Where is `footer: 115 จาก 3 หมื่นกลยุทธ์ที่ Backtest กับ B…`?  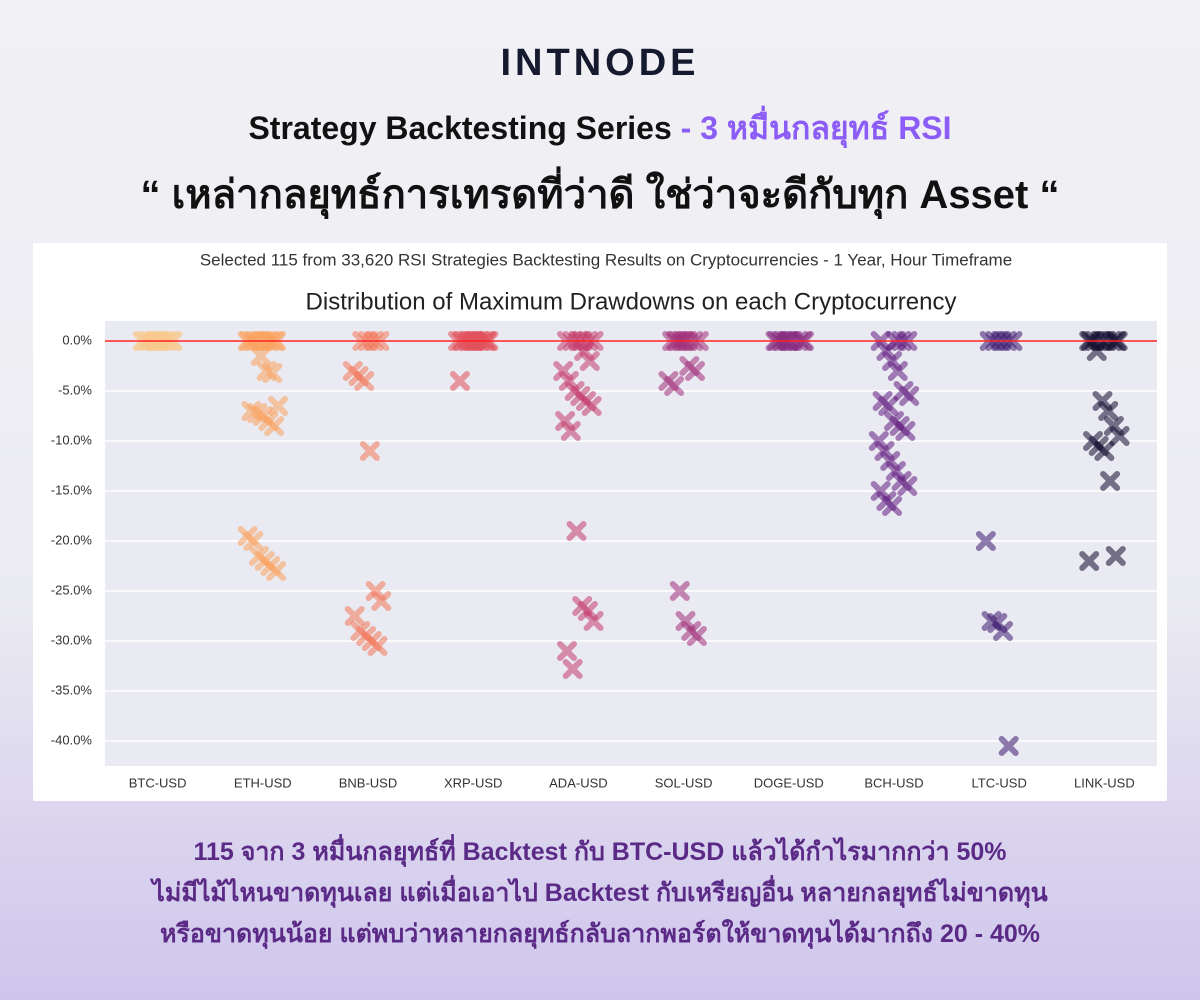
footer: 115 จาก 3 หมื่นกลยุทธ์ที่ Backtest กับ B… is located at coordinates (600, 893).